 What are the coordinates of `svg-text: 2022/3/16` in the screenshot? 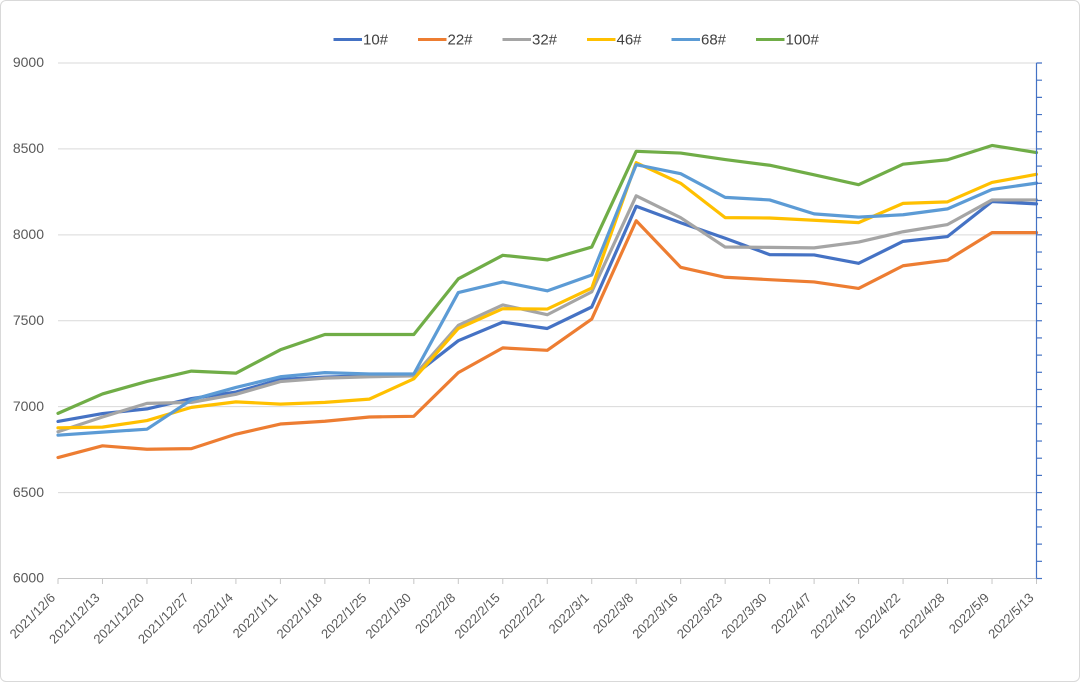 It's located at (655, 616).